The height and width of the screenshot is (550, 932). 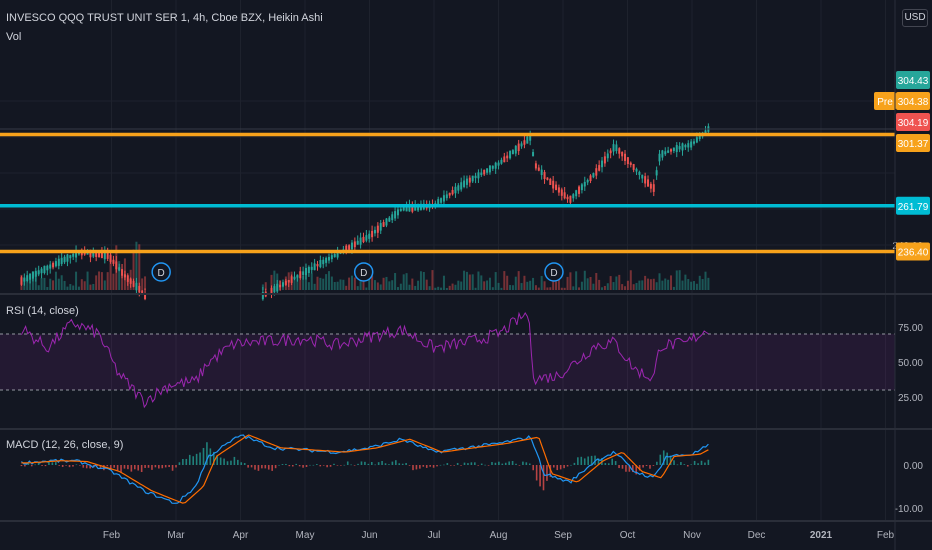 I want to click on time-label: Nov, so click(x=692, y=535).